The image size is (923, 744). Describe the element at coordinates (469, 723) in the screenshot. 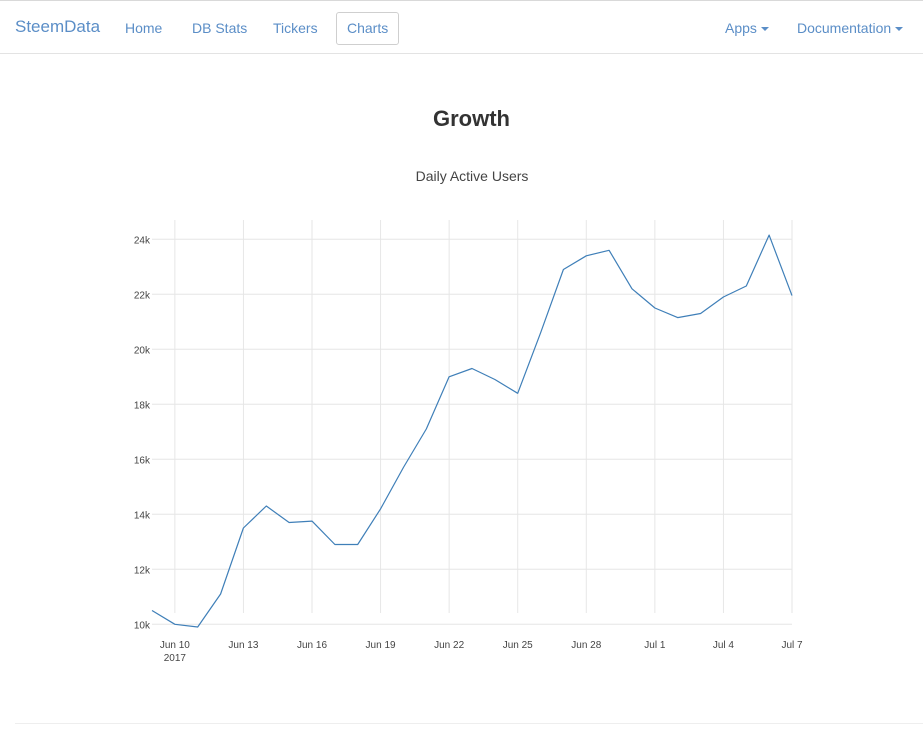

I see `footer-divider` at that location.